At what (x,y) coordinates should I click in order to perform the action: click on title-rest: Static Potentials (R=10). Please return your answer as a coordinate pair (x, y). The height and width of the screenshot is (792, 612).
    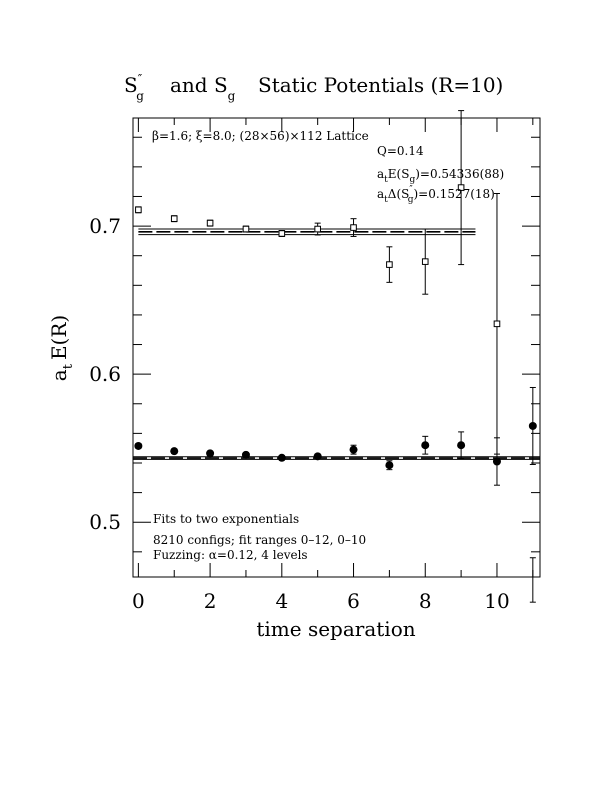
    Looking at the image, I should click on (380, 85).